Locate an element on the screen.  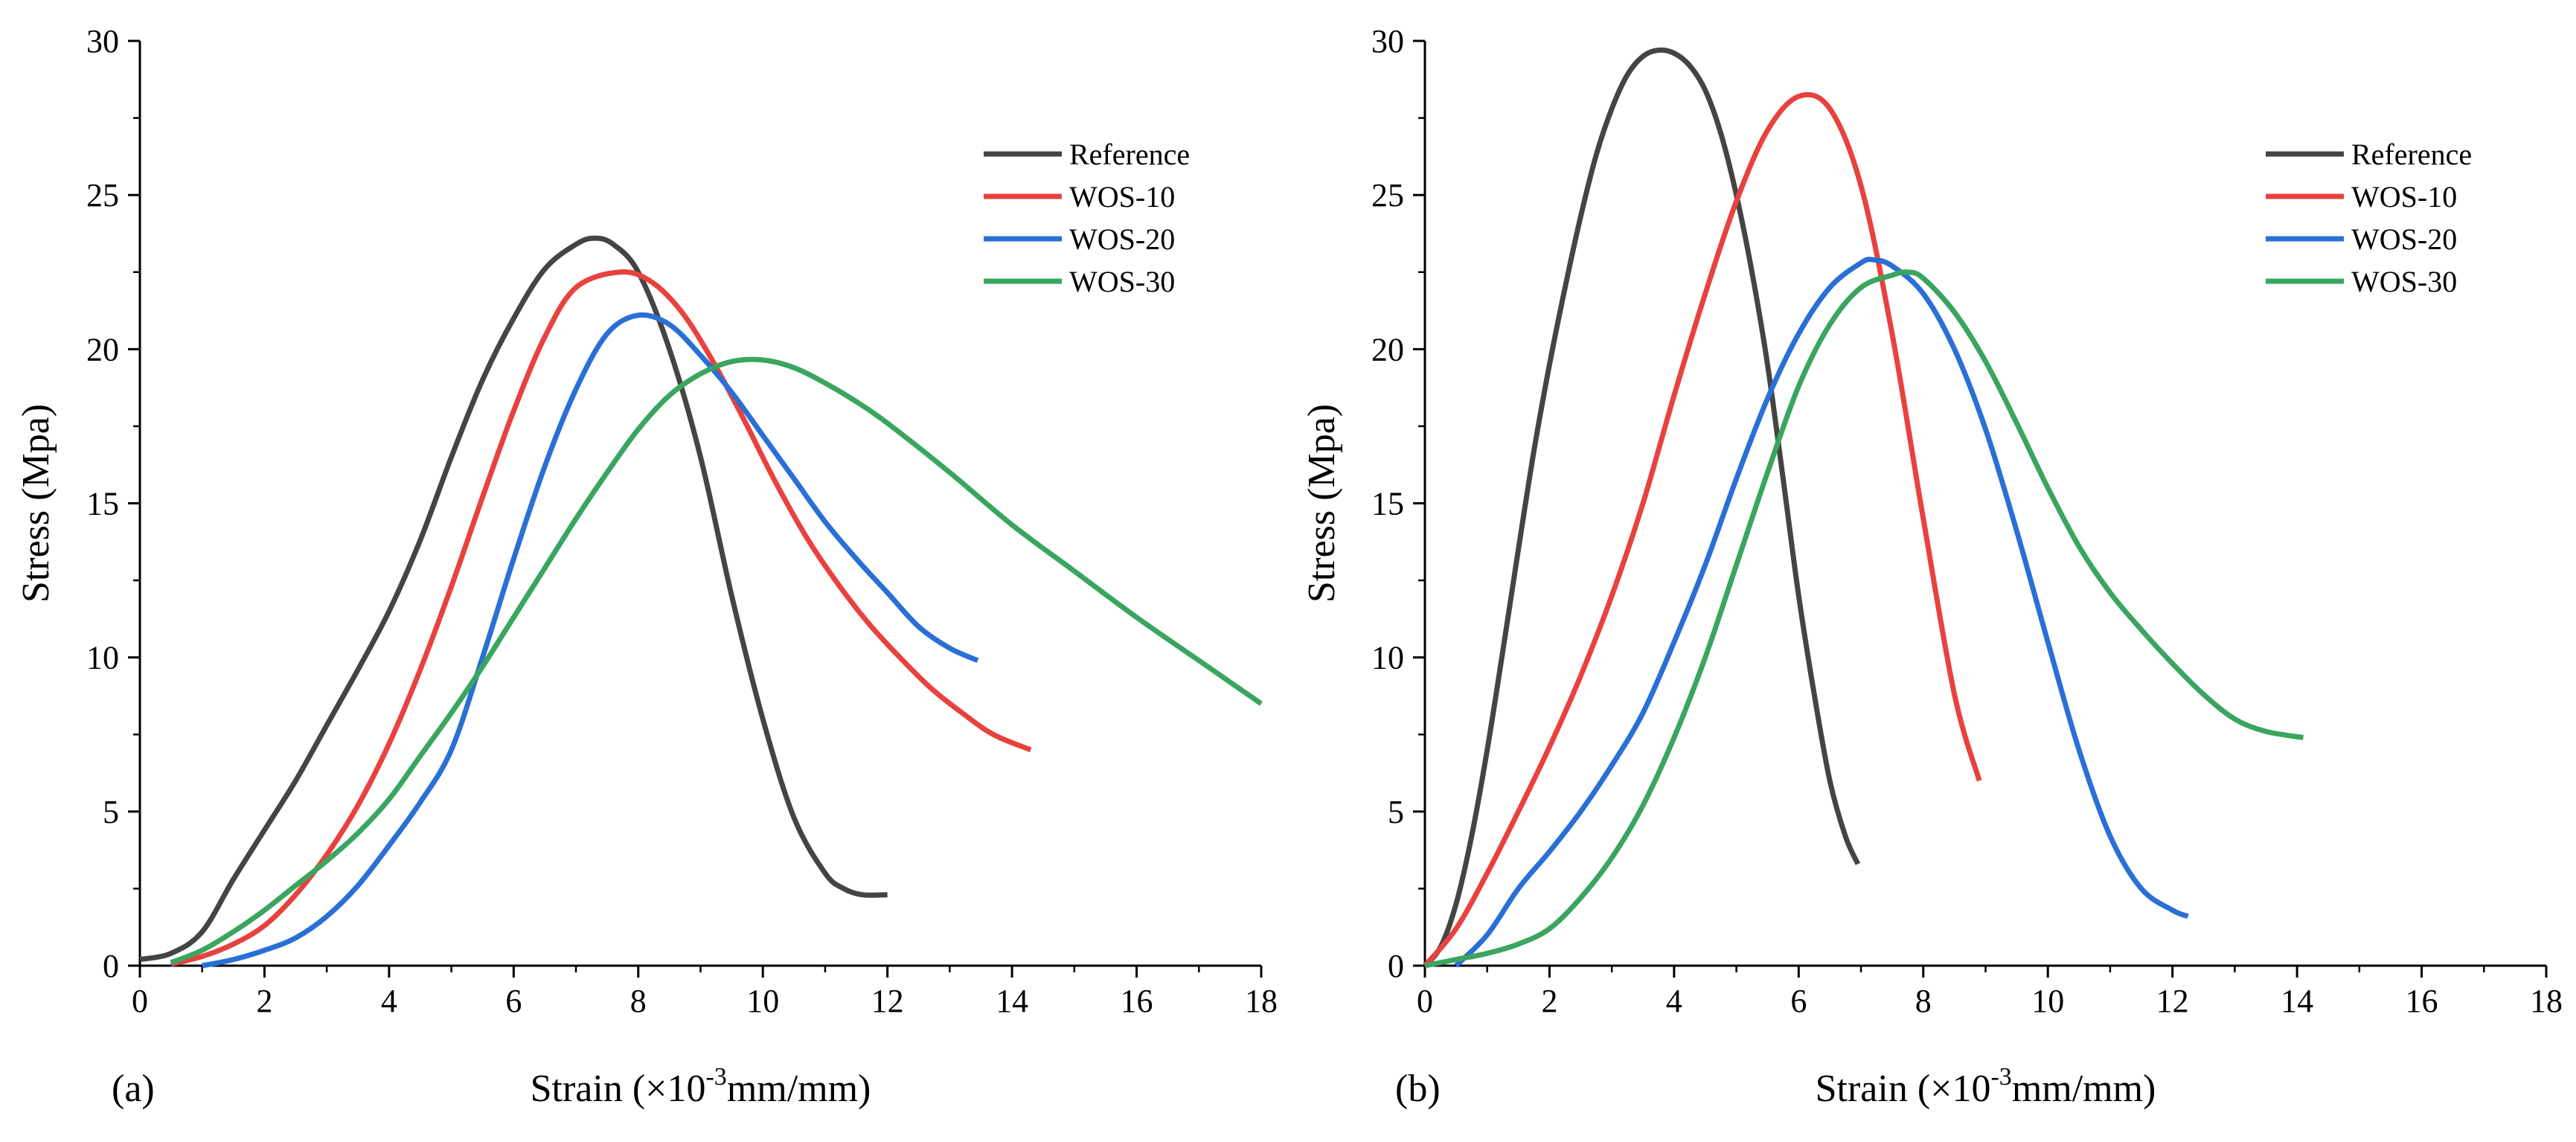
panel-label: (b) is located at coordinates (1418, 1089).